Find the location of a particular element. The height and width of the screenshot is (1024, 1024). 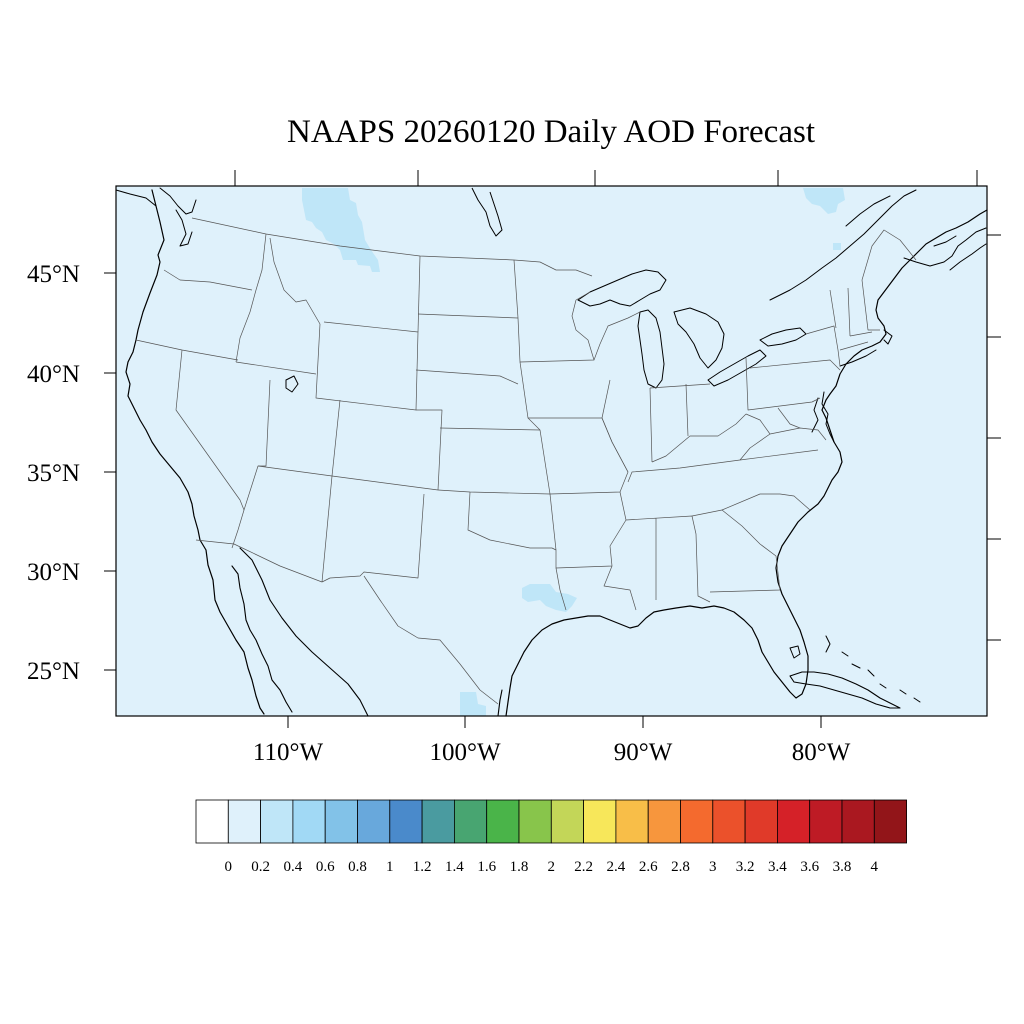

border-ut-co is located at coordinates (336, 438).